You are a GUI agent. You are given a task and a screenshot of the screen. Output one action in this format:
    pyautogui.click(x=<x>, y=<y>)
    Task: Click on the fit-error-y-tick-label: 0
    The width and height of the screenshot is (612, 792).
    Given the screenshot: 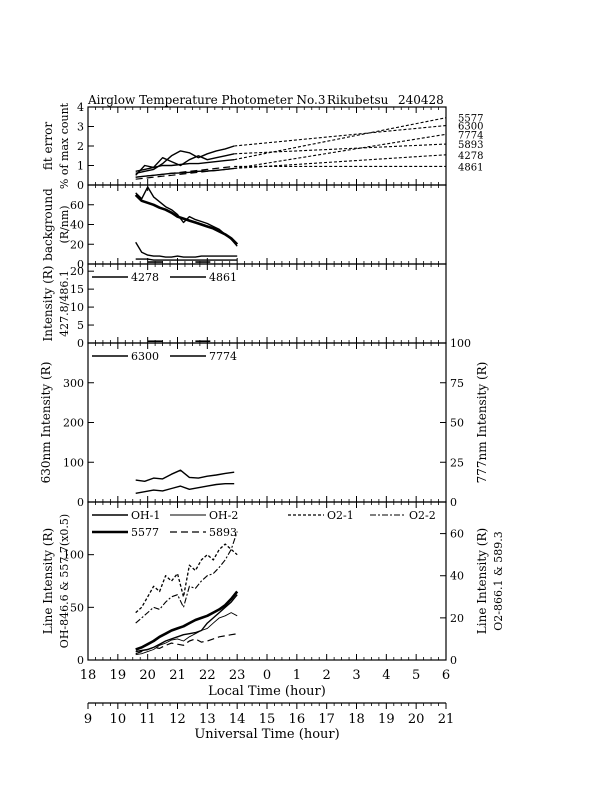 What is the action you would take?
    pyautogui.click(x=80, y=185)
    